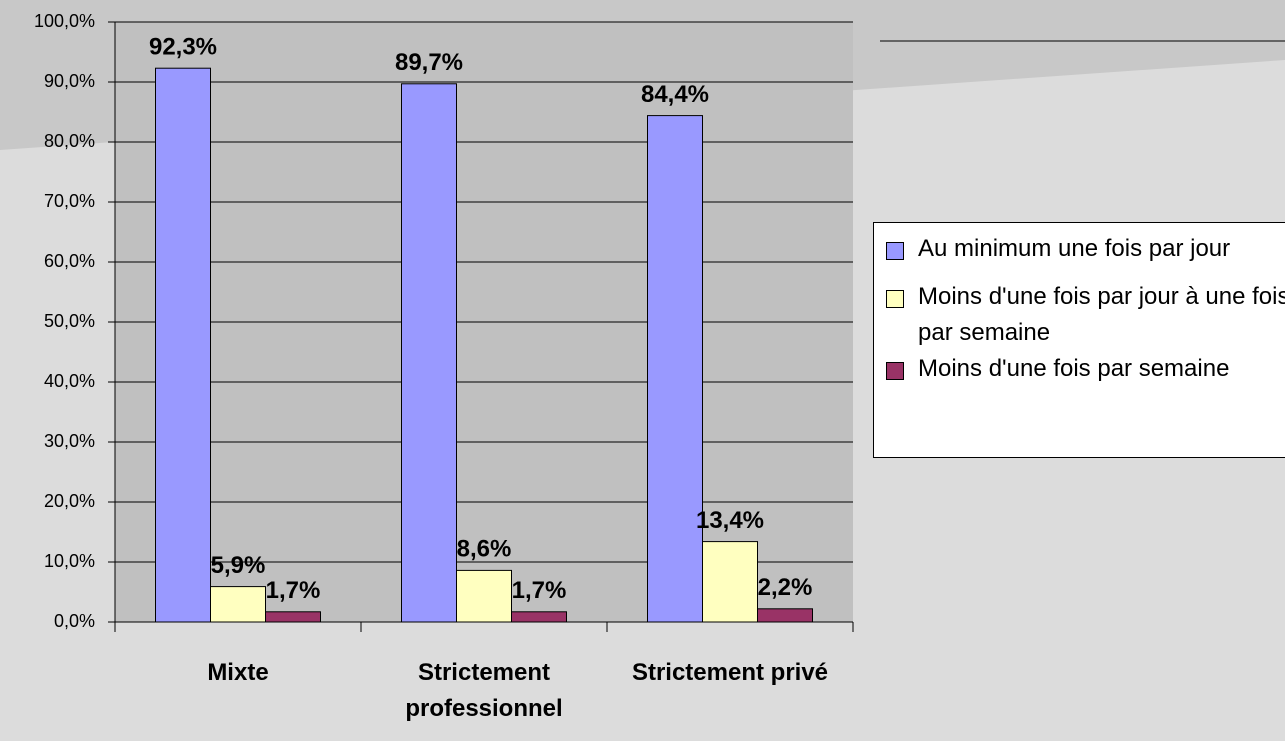  What do you see at coordinates (238, 672) in the screenshot?
I see `x-tick-label: Mixte` at bounding box center [238, 672].